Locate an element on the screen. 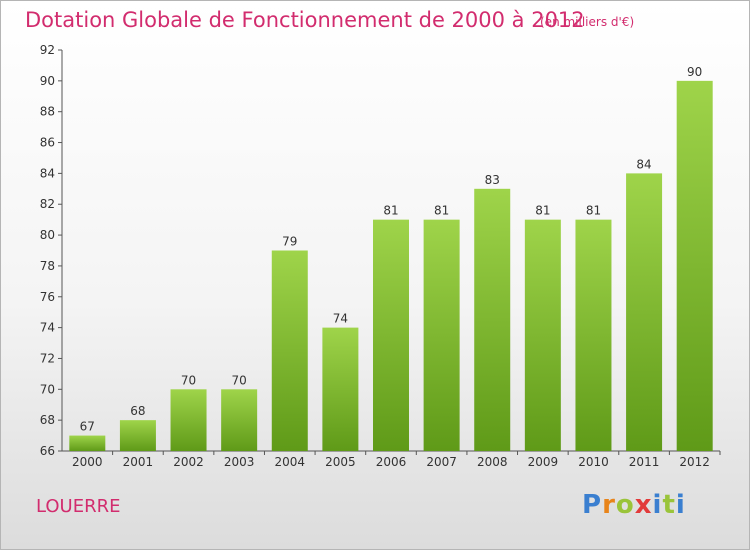 Image resolution: width=750 pixels, height=550 pixels. data-label: 83 is located at coordinates (492, 180).